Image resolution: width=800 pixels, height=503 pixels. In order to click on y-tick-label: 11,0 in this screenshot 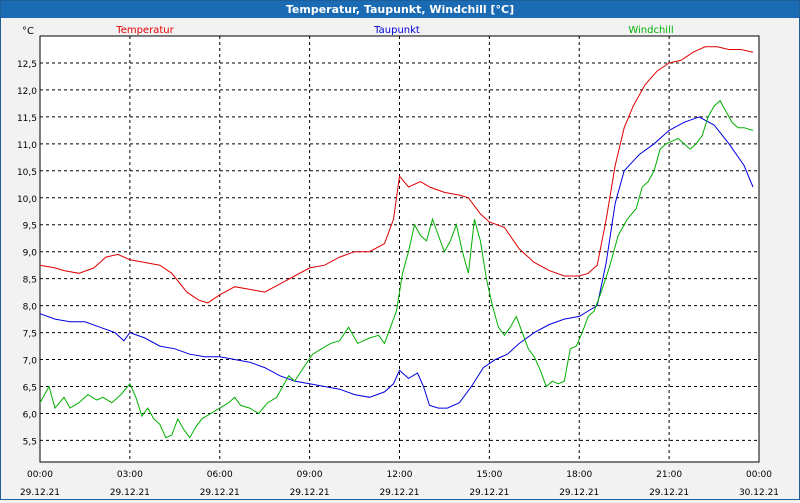, I will do `click(27, 146)`.